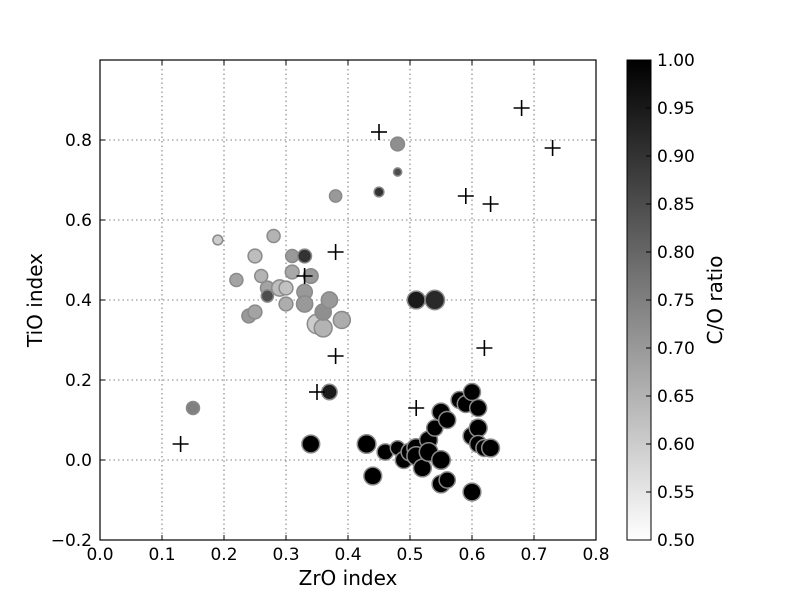 The height and width of the screenshot is (600, 800). What do you see at coordinates (676, 205) in the screenshot?
I see `colorbar-tick-label: 0.85` at bounding box center [676, 205].